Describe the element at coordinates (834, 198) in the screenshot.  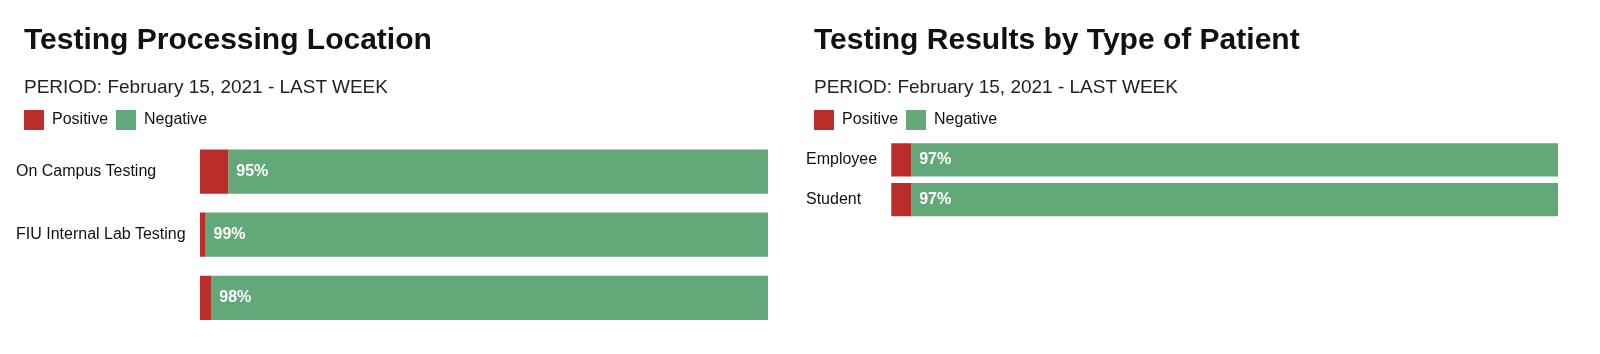
I see `y-tick-label: Student` at that location.